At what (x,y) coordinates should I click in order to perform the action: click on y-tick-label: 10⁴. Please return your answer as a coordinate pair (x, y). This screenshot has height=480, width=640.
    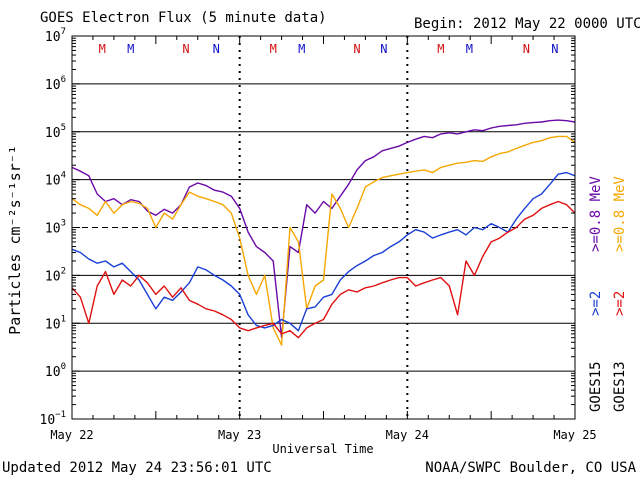
    Looking at the image, I should click on (55, 180).